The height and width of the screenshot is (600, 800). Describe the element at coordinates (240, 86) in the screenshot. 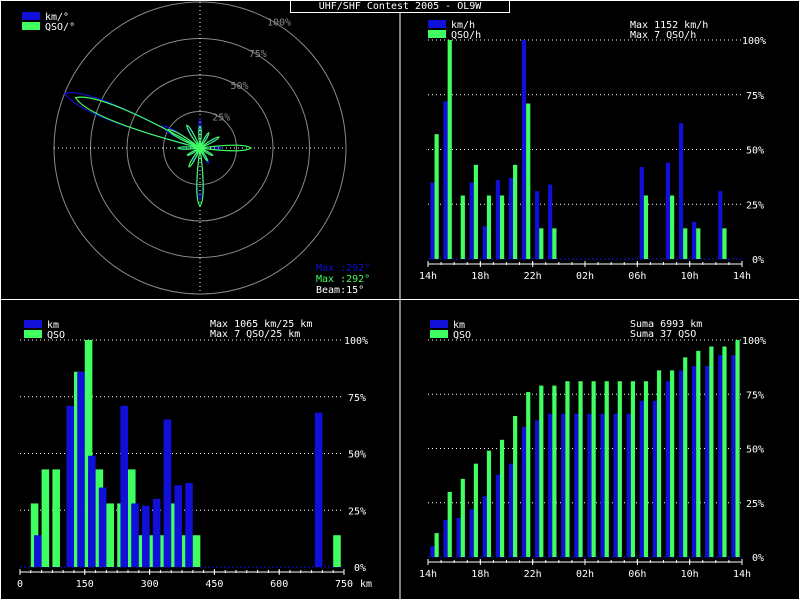

I see `polar-ring-label: 50%` at that location.